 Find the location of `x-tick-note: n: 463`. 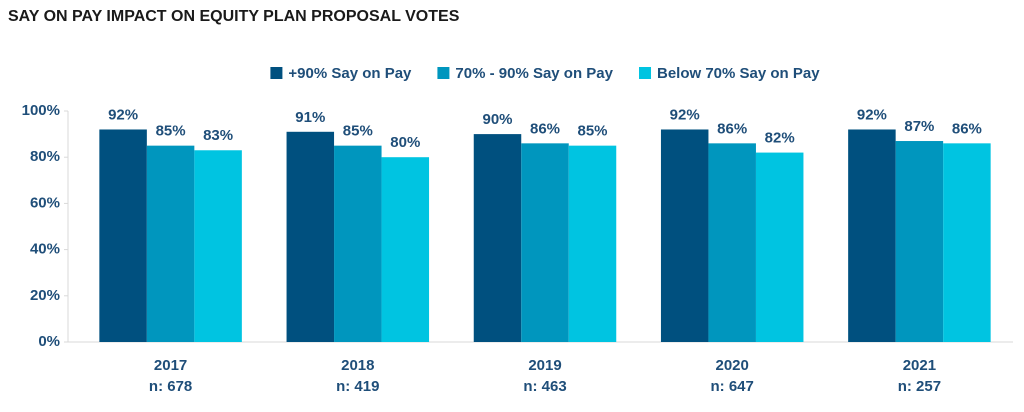

x-tick-note: n: 463 is located at coordinates (544, 386).